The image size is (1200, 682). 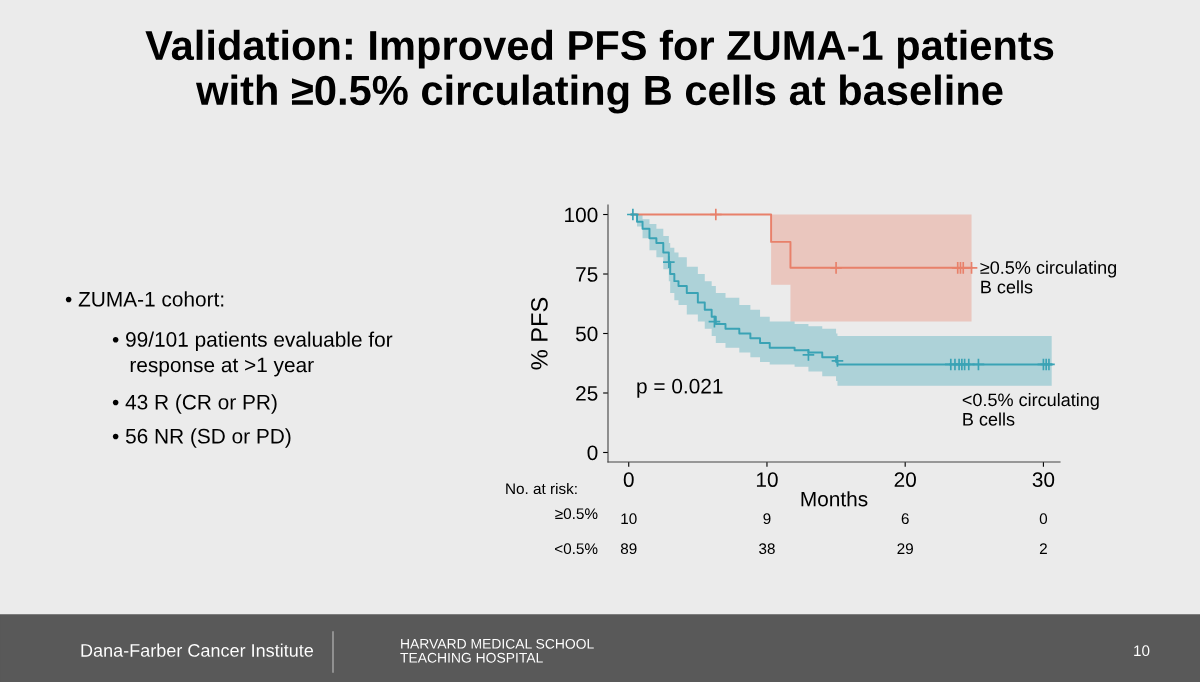 I want to click on text: 6, so click(x=905, y=519).